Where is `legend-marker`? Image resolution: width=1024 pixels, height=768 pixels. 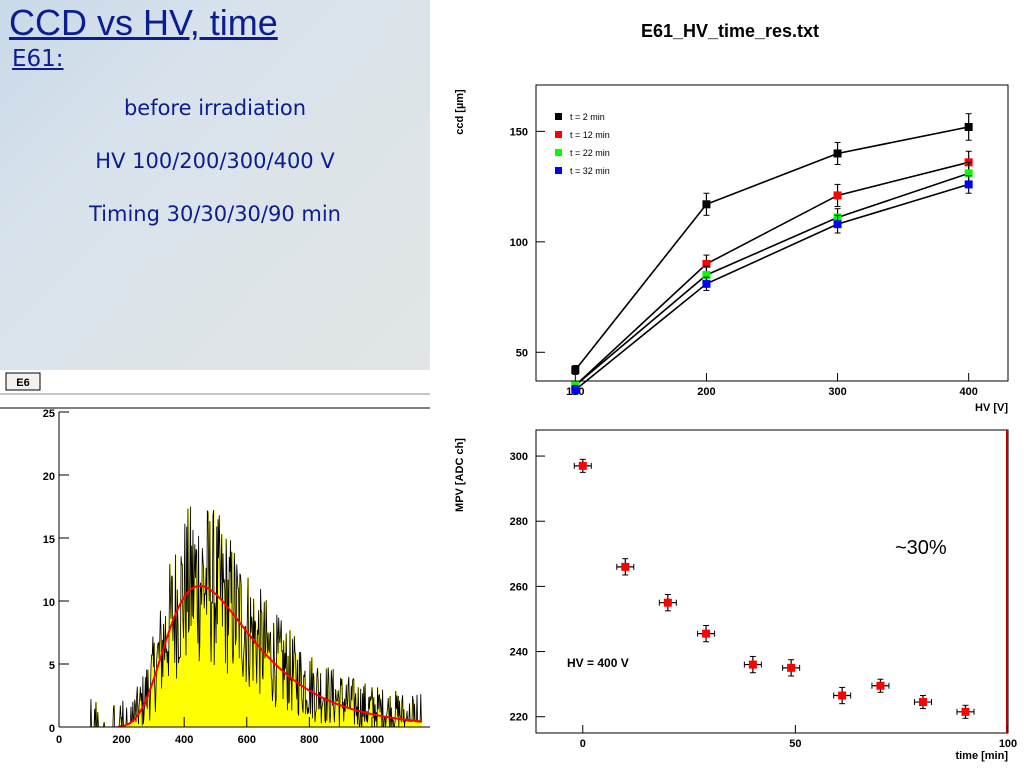 legend-marker is located at coordinates (558, 134).